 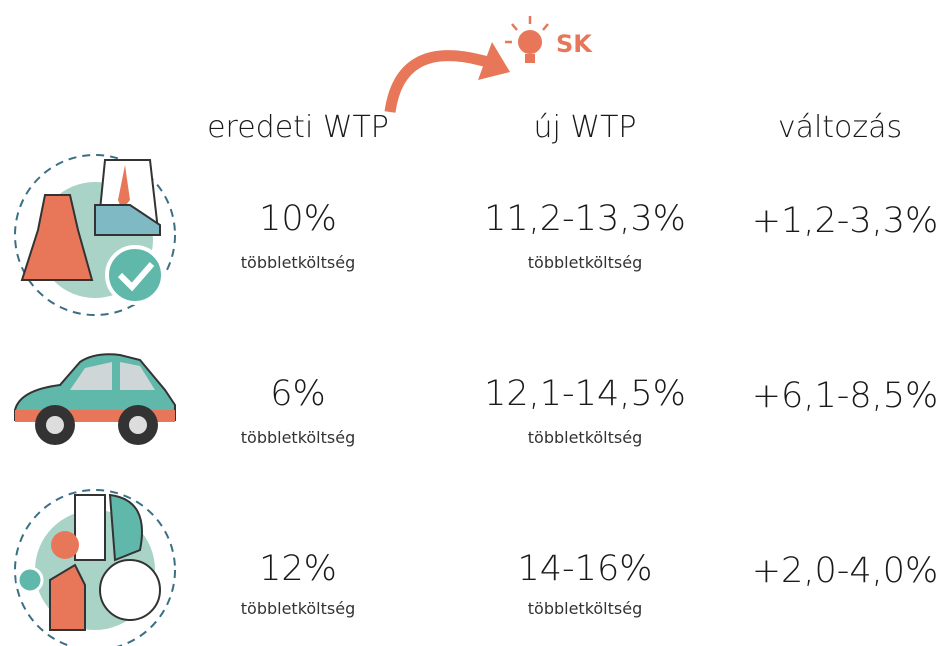 What do you see at coordinates (298, 127) in the screenshot?
I see `header: eredeti WTP` at bounding box center [298, 127].